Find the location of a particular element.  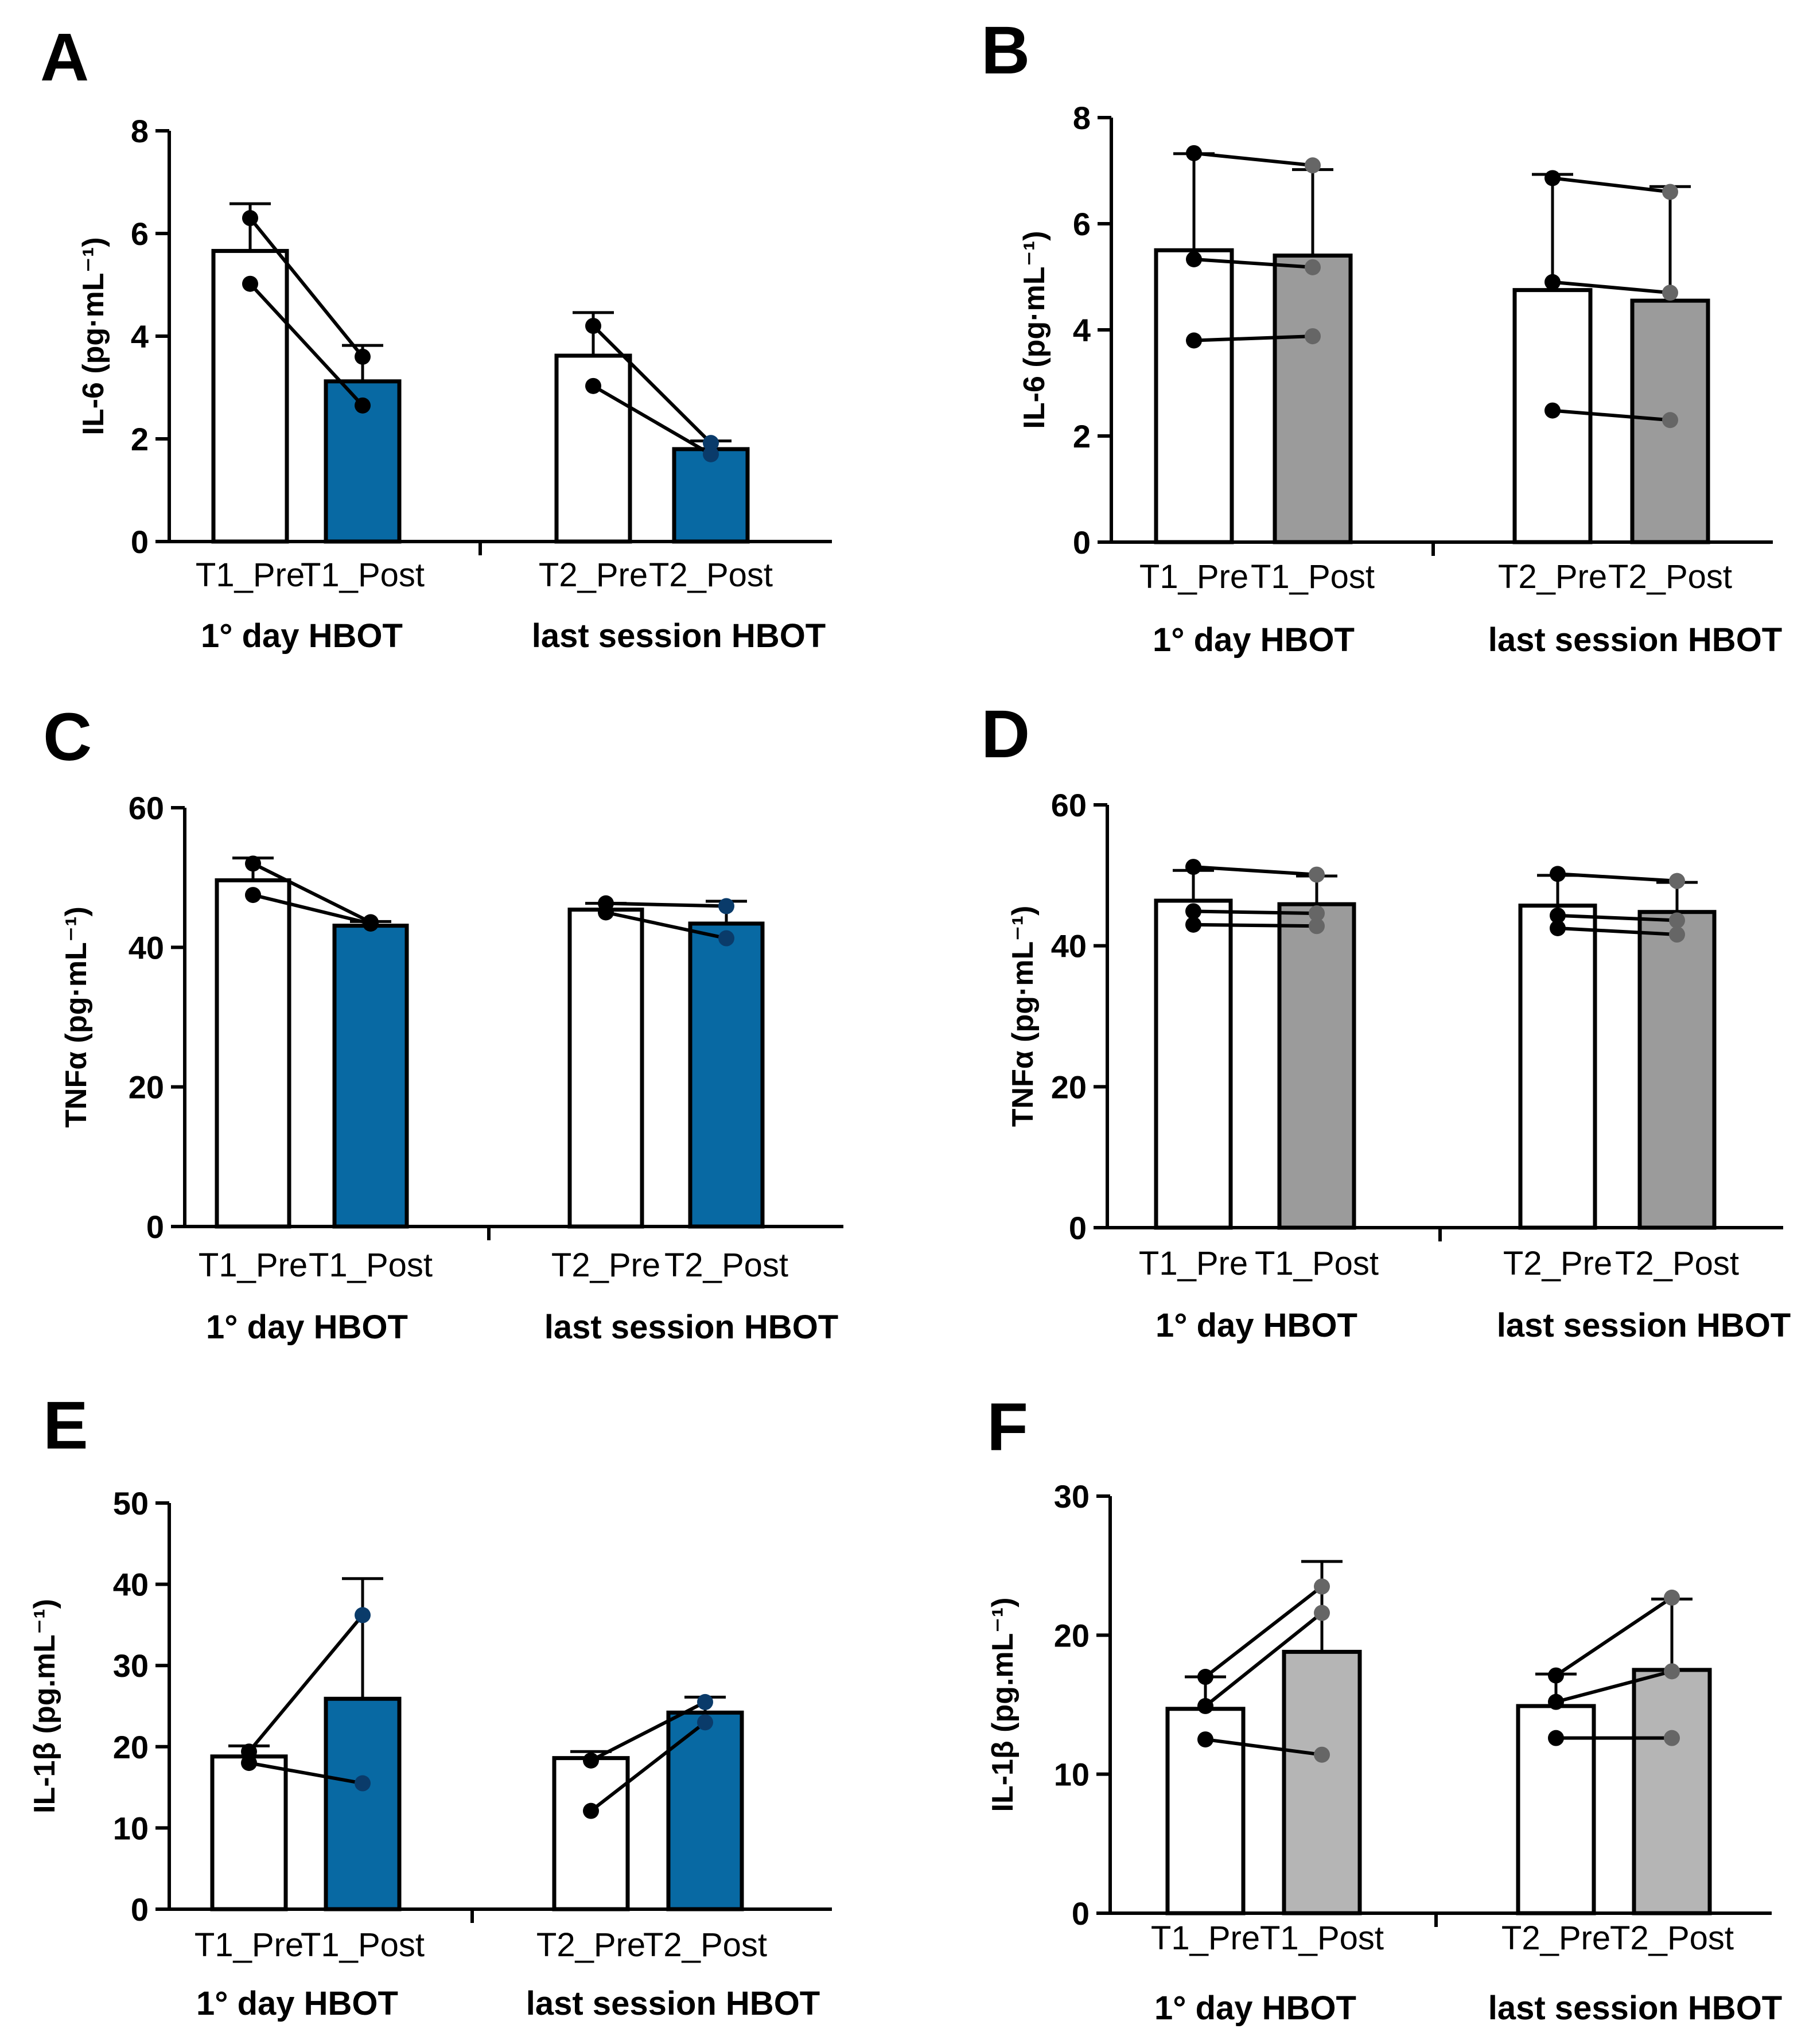

y-tick-label: 6 is located at coordinates (1082, 224).